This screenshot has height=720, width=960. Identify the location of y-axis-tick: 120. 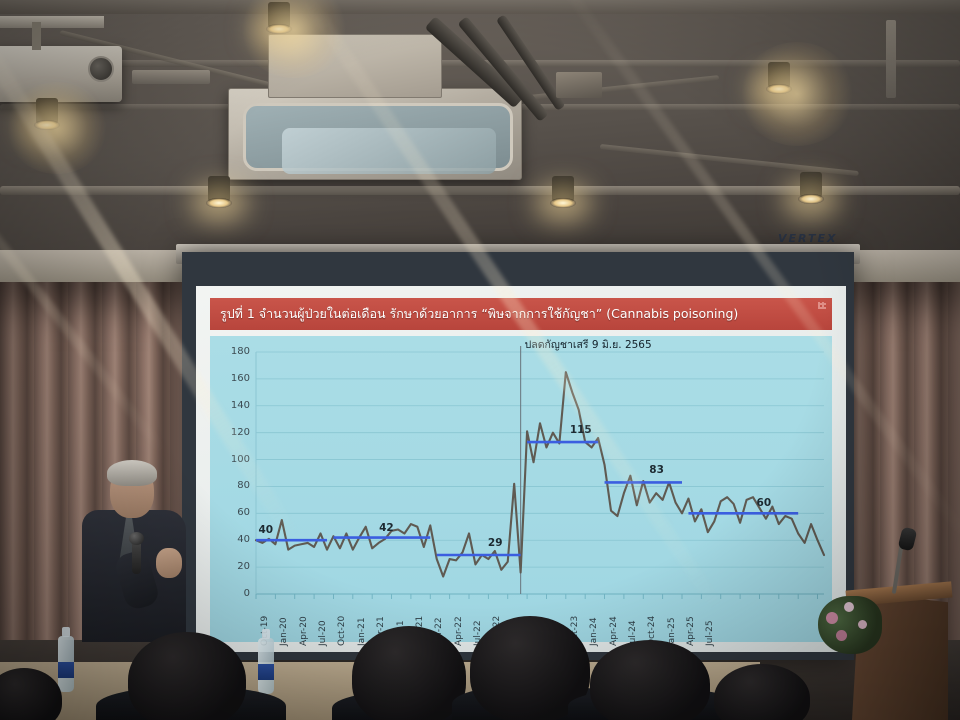
(240, 432).